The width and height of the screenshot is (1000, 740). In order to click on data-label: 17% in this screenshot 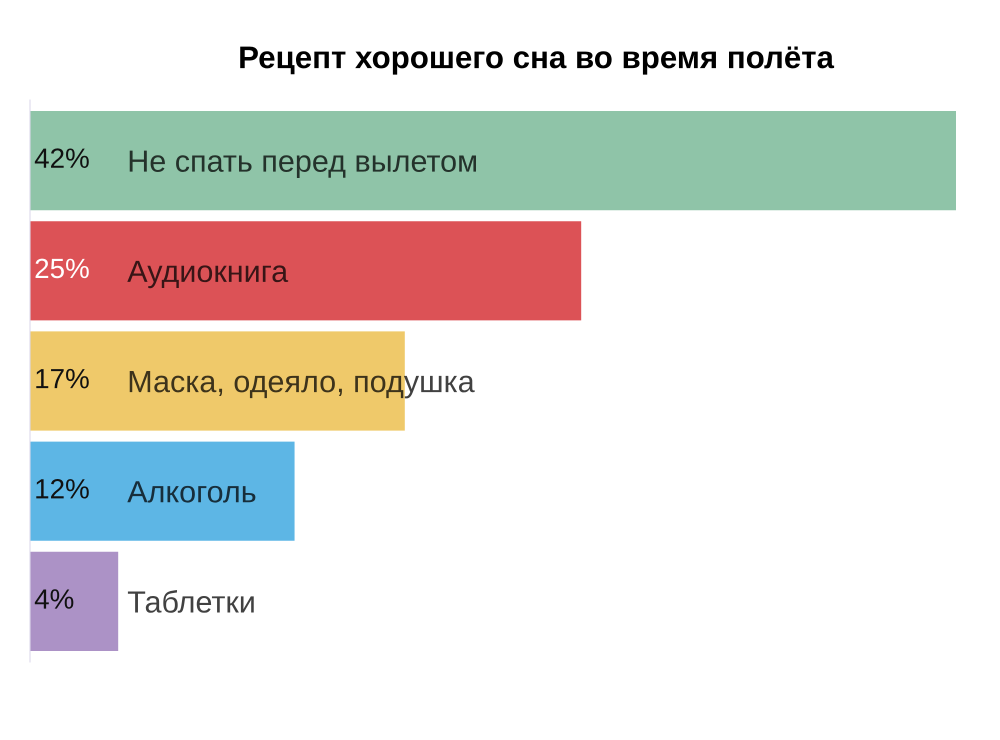, I will do `click(62, 378)`.